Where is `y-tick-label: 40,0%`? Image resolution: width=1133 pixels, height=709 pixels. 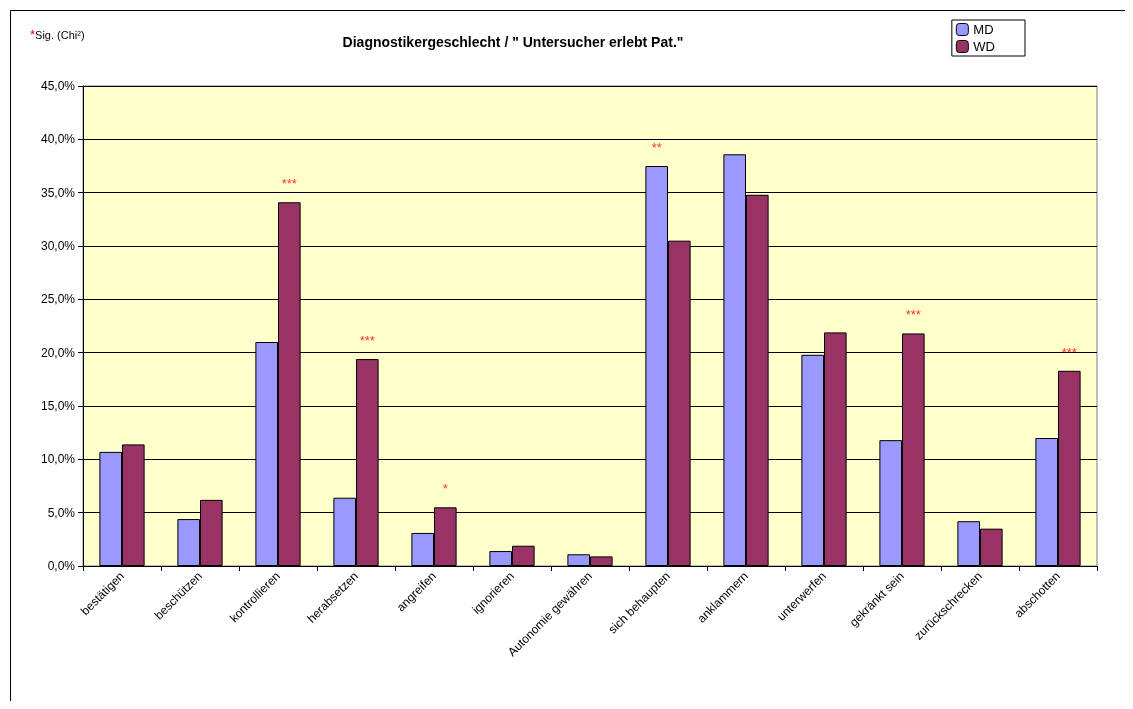 y-tick-label: 40,0% is located at coordinates (58, 139).